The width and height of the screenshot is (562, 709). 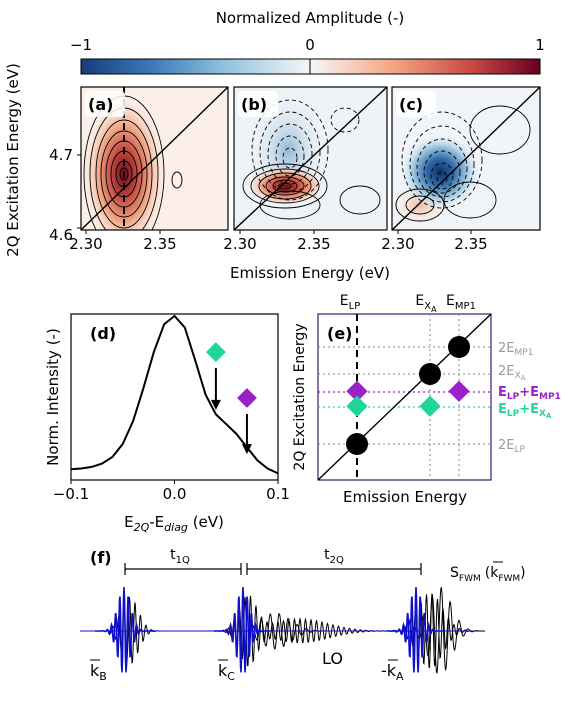 What do you see at coordinates (405, 497) in the screenshot?
I see `panel-e-xlabel: Emission Energy` at bounding box center [405, 497].